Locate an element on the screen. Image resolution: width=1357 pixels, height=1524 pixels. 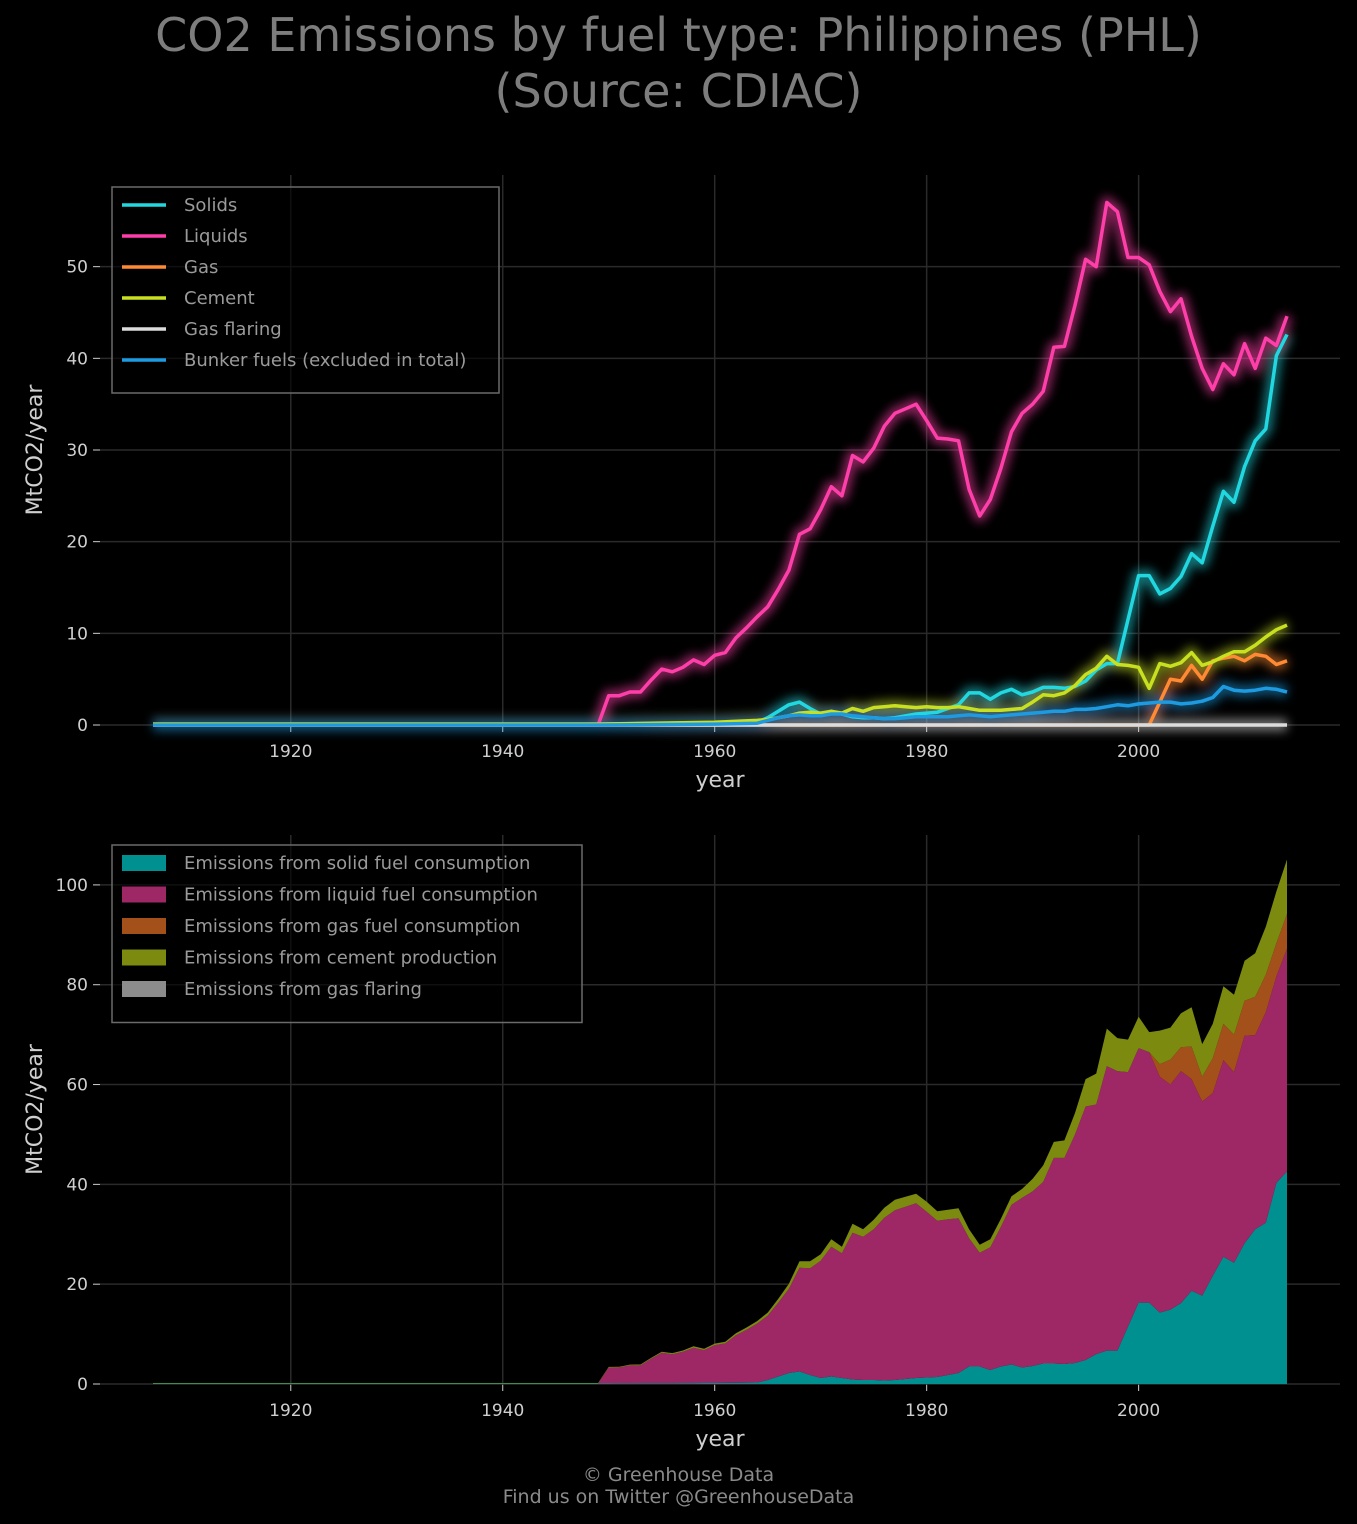
legend-swatch-emissions-from-gas-fuel-consumption is located at coordinates (144, 926).